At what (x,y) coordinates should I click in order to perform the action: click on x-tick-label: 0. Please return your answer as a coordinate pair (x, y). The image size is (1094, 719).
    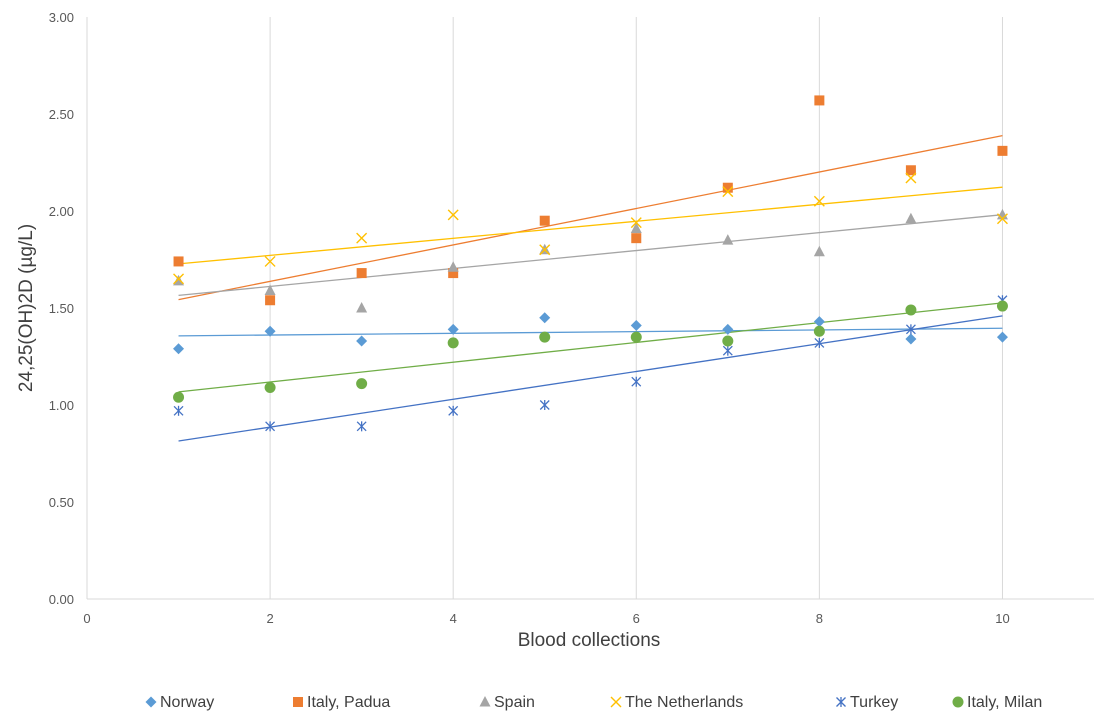
    Looking at the image, I should click on (86, 618).